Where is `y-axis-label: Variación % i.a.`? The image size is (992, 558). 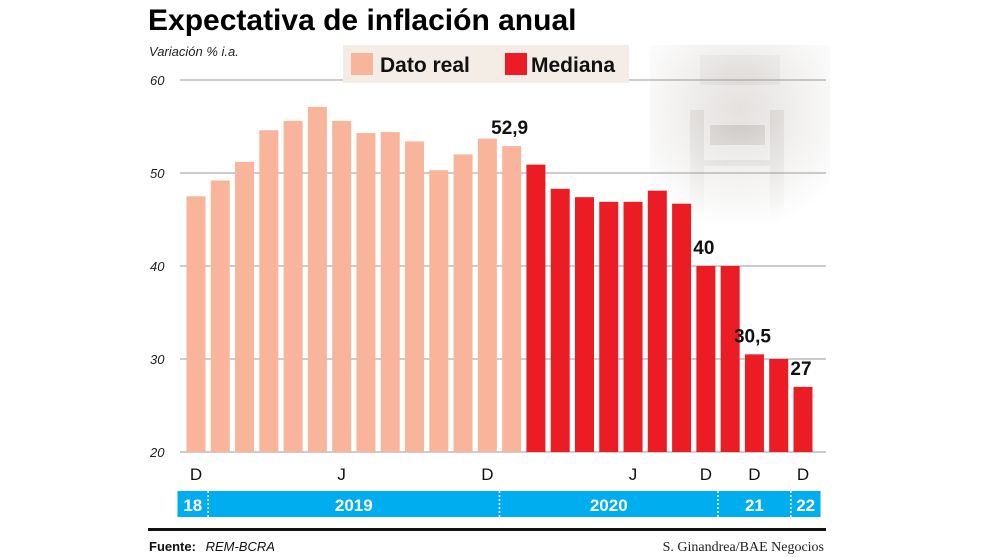 y-axis-label: Variación % i.a. is located at coordinates (194, 51).